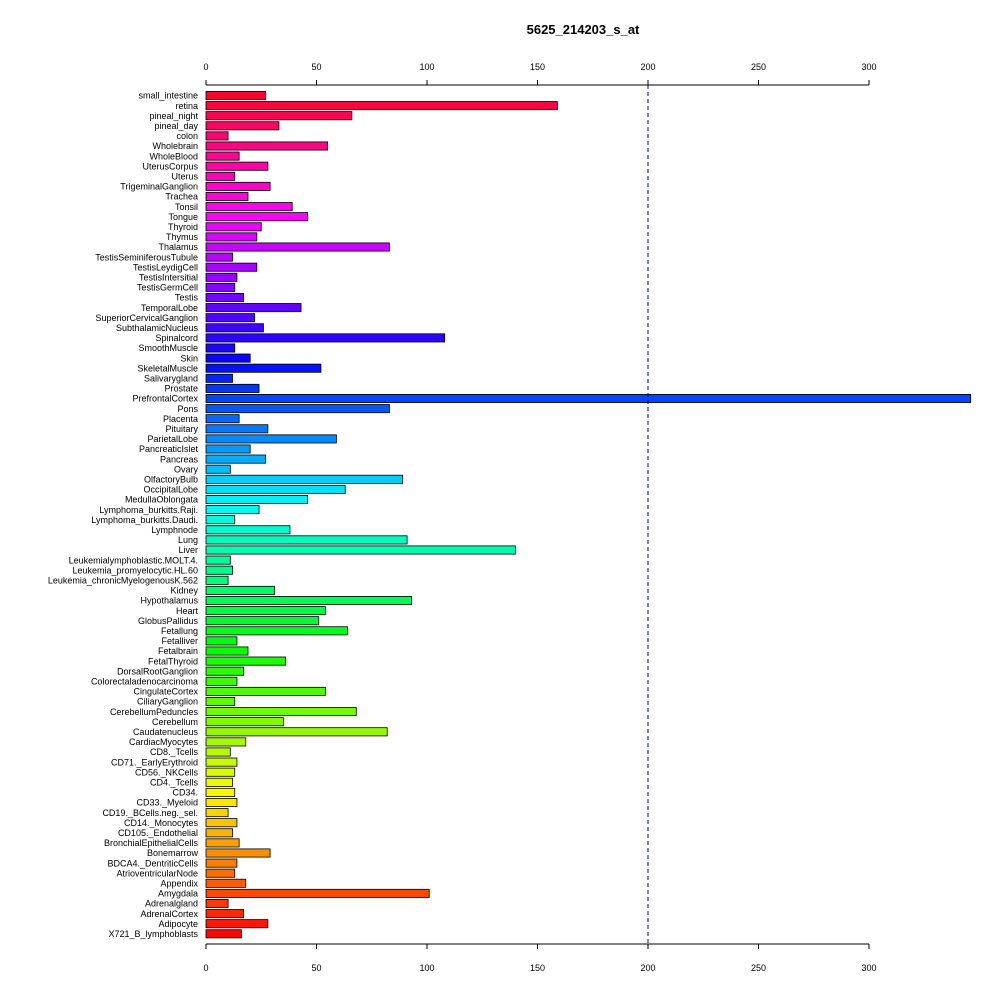 The width and height of the screenshot is (1000, 1000). What do you see at coordinates (181, 197) in the screenshot?
I see `category-label: Trachea` at bounding box center [181, 197].